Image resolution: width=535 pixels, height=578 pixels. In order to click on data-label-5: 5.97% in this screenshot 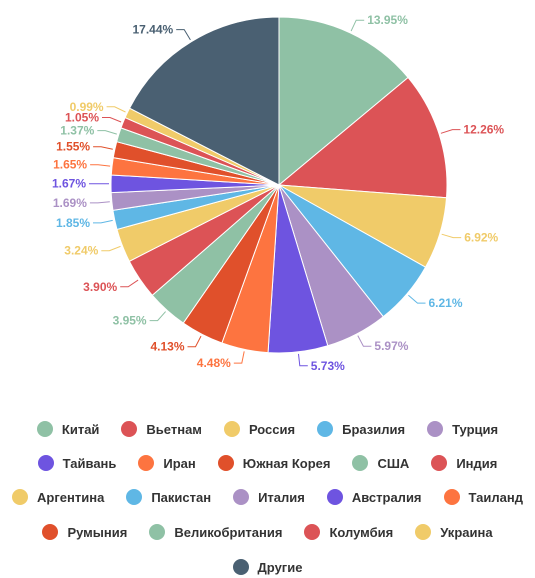, I will do `click(391, 346)`.